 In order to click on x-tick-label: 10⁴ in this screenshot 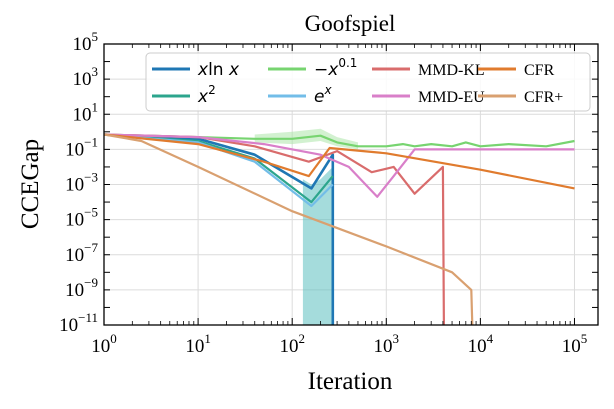, I will do `click(481, 344)`.